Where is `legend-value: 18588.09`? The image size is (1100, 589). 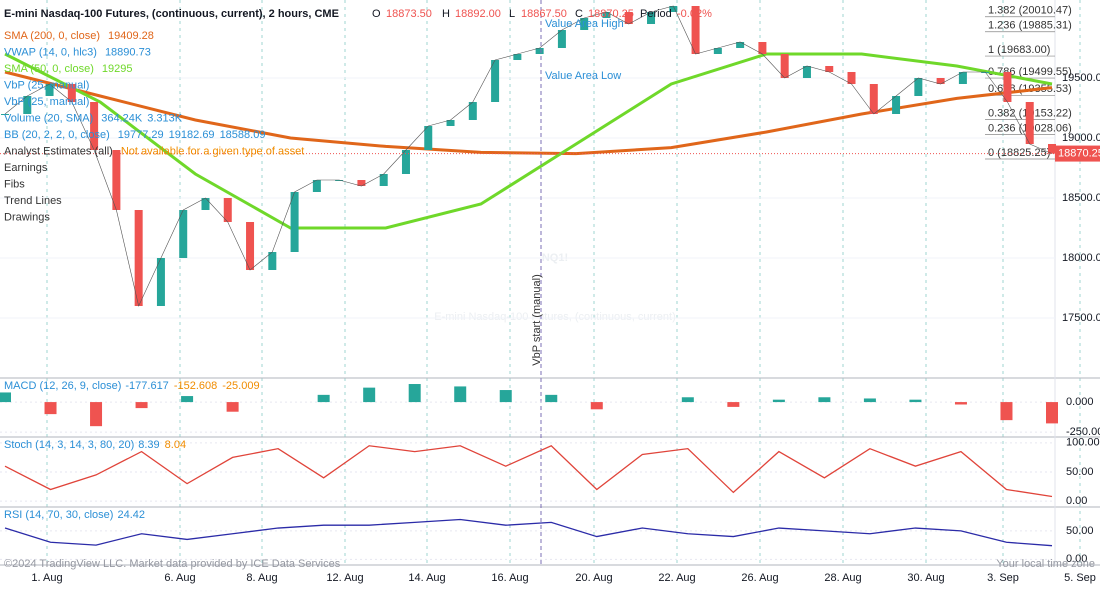
legend-value: 18588.09 is located at coordinates (243, 135).